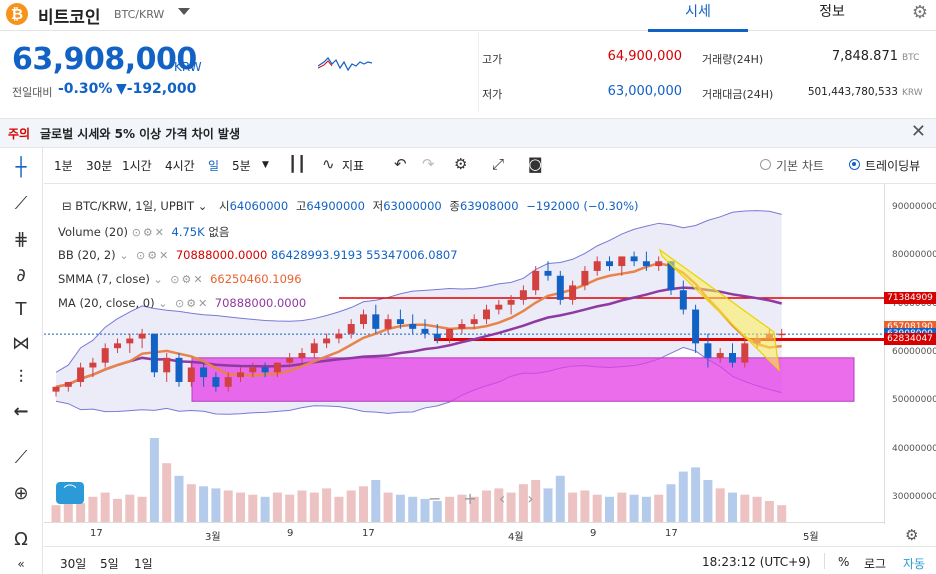 This screenshot has width=936, height=574. I want to click on scroll-left-icon: ‹, so click(513, 498).